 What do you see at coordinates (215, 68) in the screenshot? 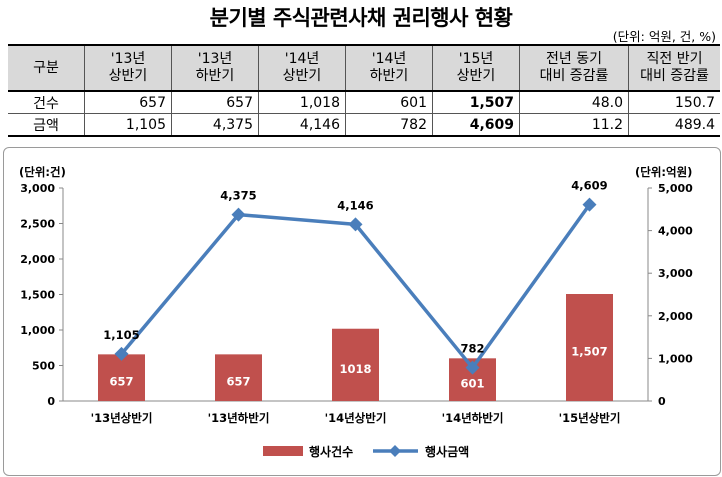
I see `header-13h2: '13년 하반기` at bounding box center [215, 68].